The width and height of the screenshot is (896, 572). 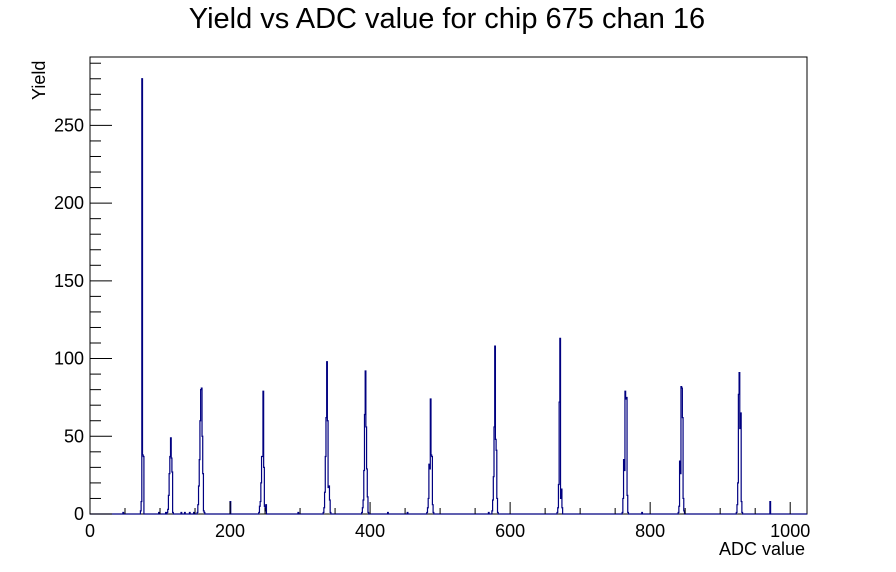 What do you see at coordinates (370, 531) in the screenshot?
I see `x-tick-label: 400` at bounding box center [370, 531].